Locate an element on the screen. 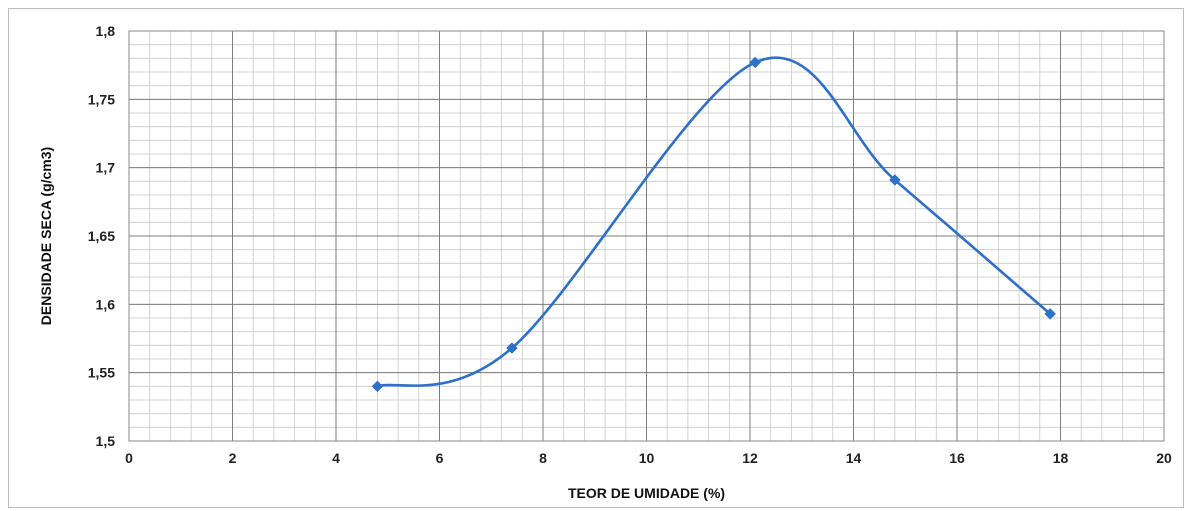 This screenshot has height=511, width=1190. x-tick-label: 20 is located at coordinates (1164, 458).